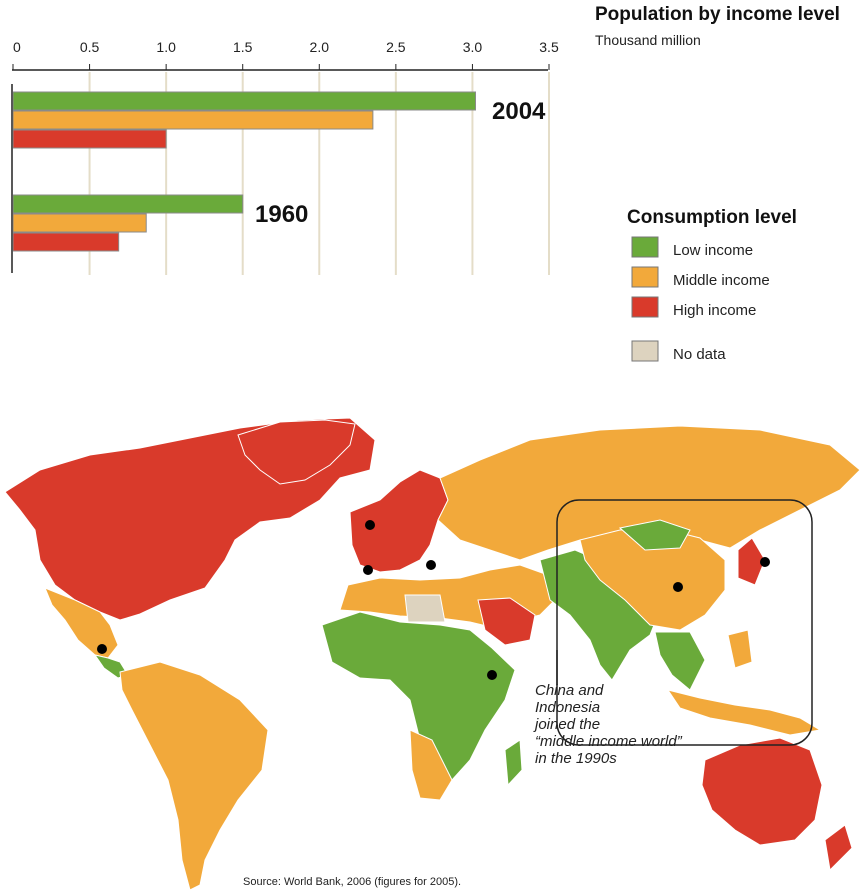  I want to click on south-america, so click(194, 776).